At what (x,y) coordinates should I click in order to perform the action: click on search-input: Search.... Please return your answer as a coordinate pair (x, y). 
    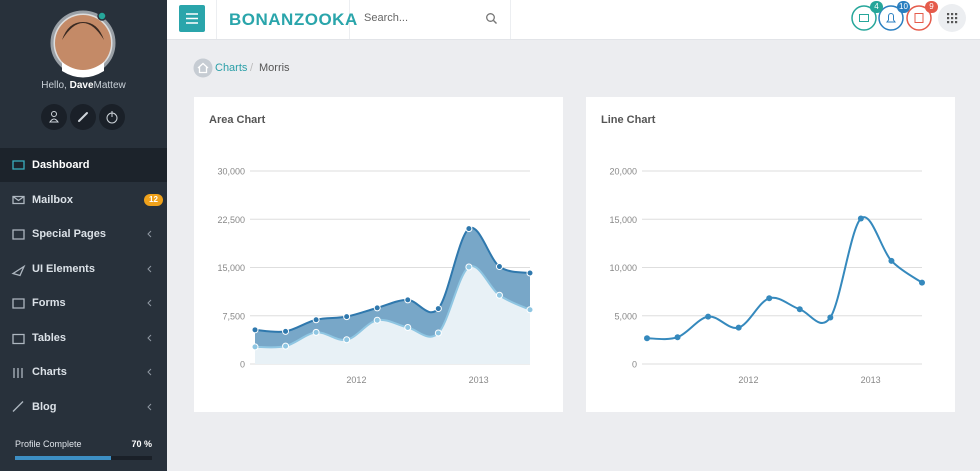
    Looking at the image, I should click on (386, 18).